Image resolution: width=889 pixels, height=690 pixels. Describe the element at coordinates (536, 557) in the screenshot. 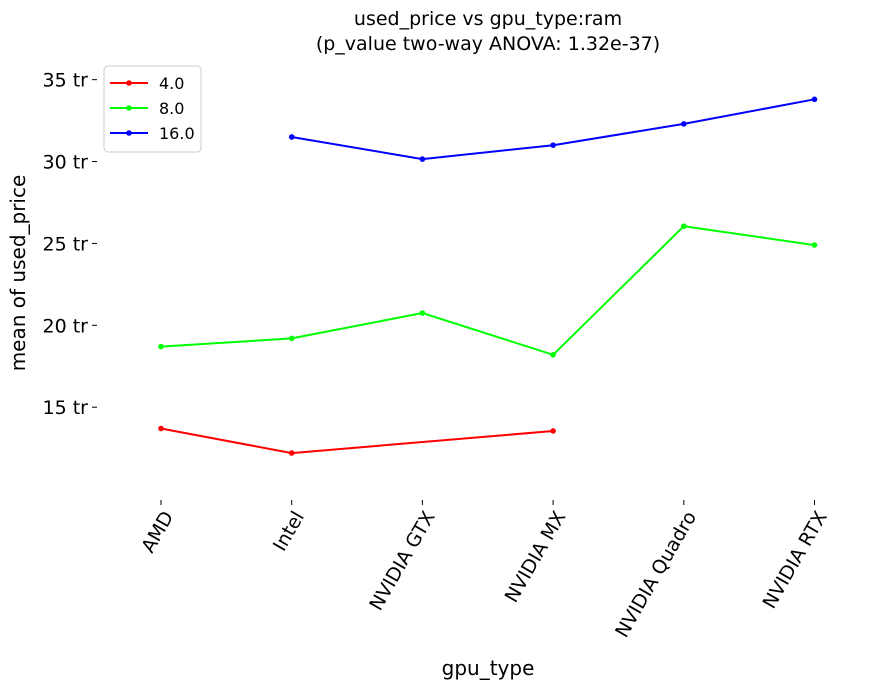

I see `x-tick-label: NVIDIA MX` at that location.